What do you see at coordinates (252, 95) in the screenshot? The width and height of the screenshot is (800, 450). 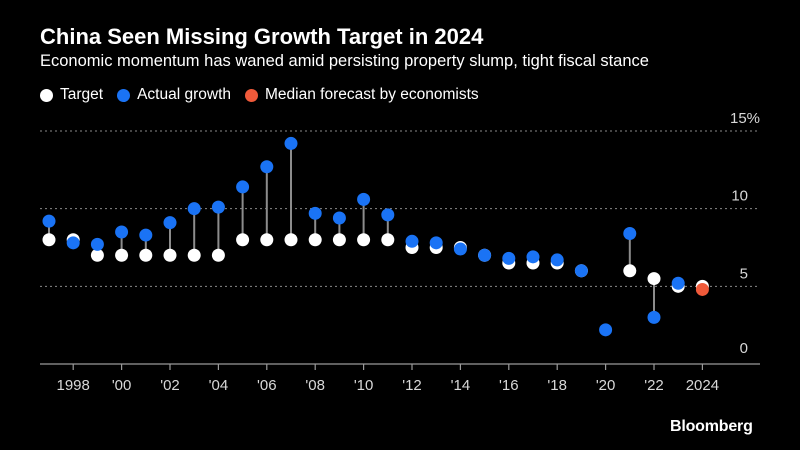 I see `legend-swatch-forecast` at bounding box center [252, 95].